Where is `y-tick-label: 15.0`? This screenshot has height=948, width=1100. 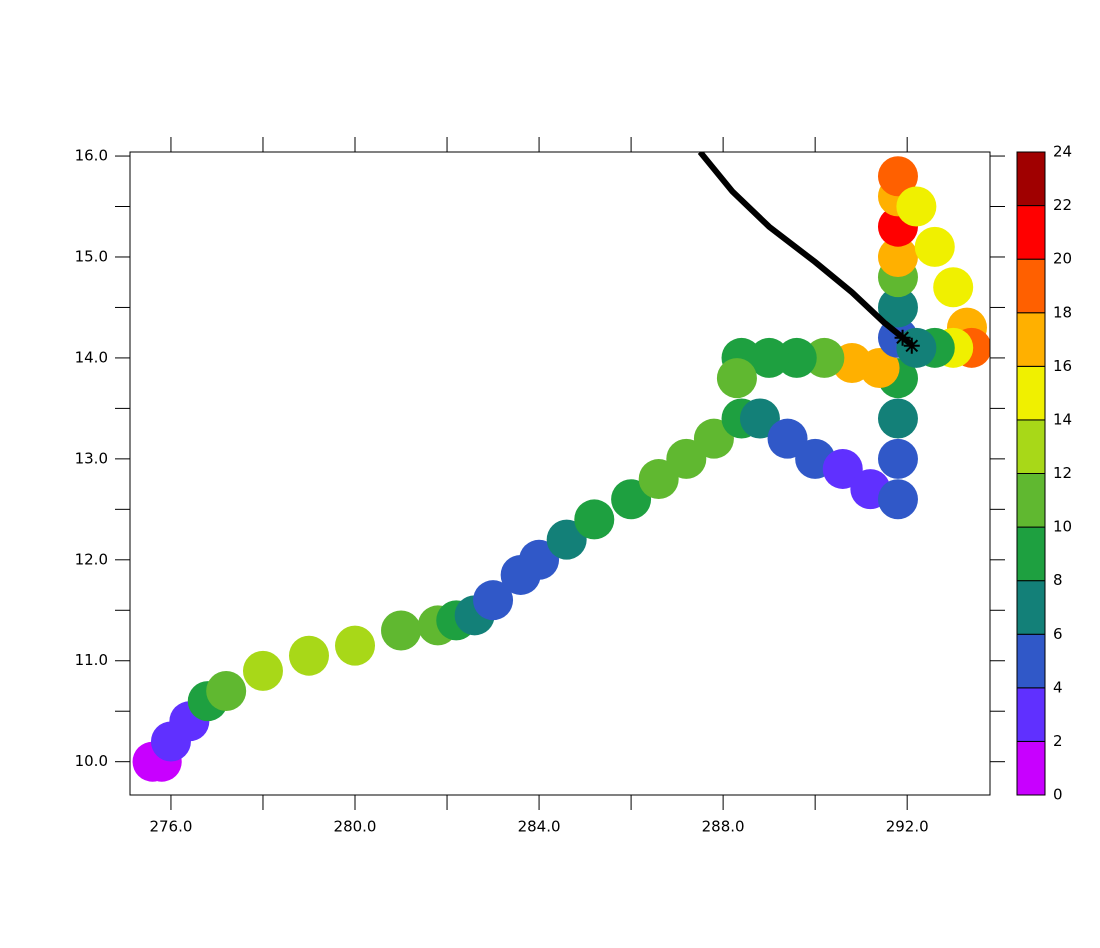 y-tick-label: 15.0 is located at coordinates (91, 256).